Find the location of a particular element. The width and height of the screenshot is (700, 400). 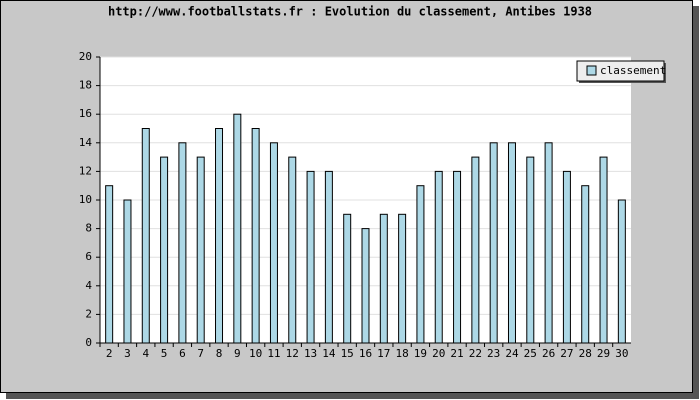

x-tick-label: 20 is located at coordinates (438, 353).